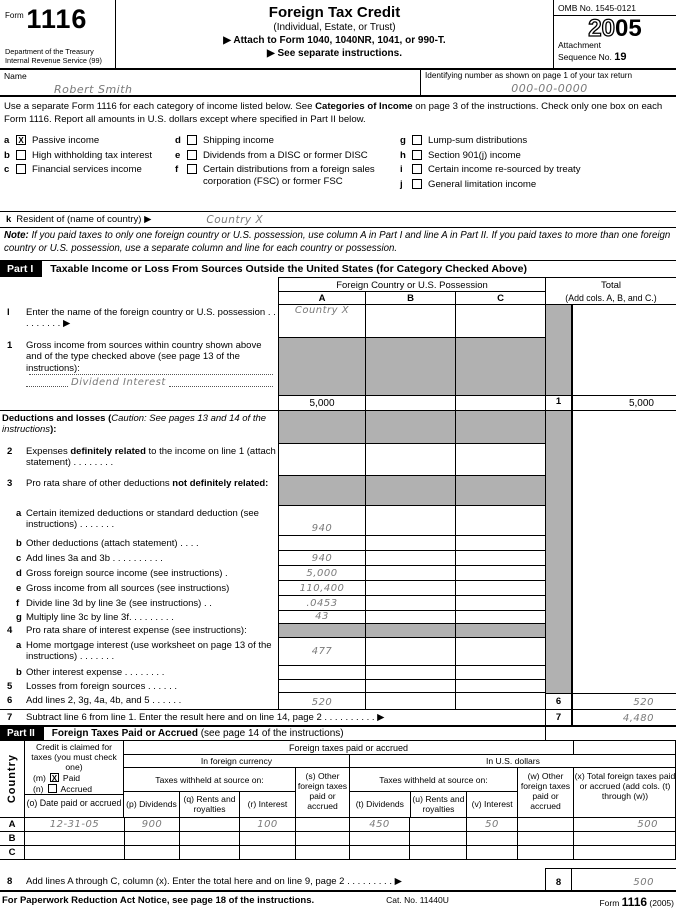 Image resolution: width=676 pixels, height=913 pixels. What do you see at coordinates (643, 702) in the screenshot?
I see `line6-total: 520` at bounding box center [643, 702].